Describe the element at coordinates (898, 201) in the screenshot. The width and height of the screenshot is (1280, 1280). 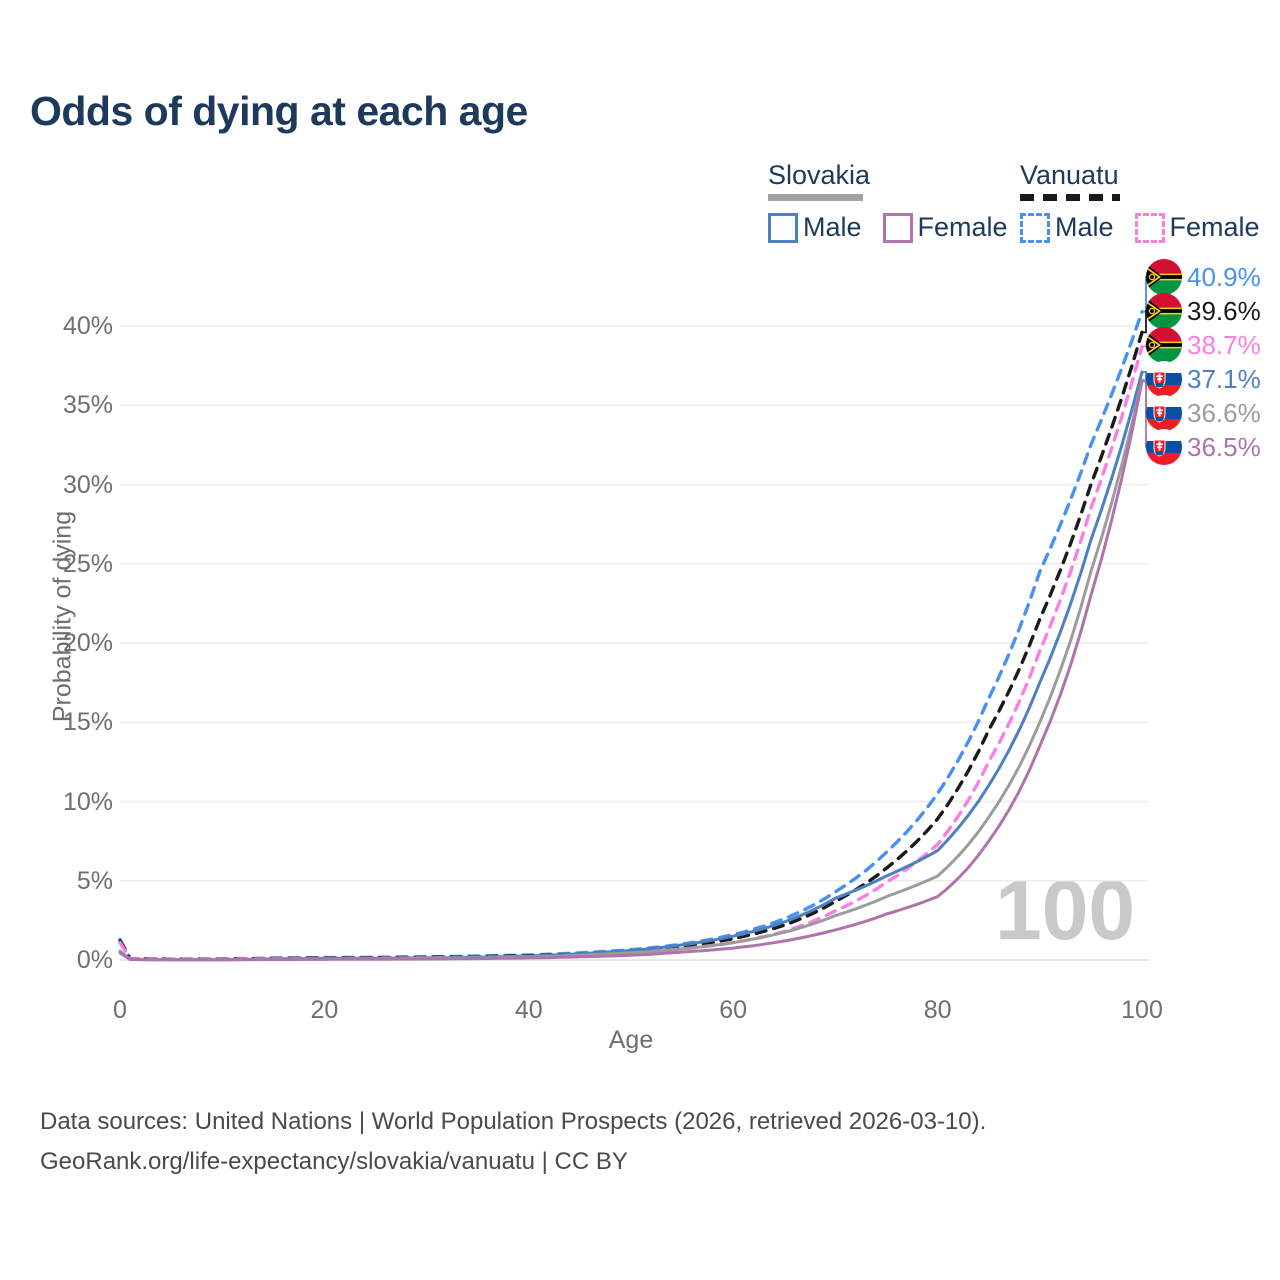
I see `legend-group-slovakia: Slovakia Male Female` at that location.